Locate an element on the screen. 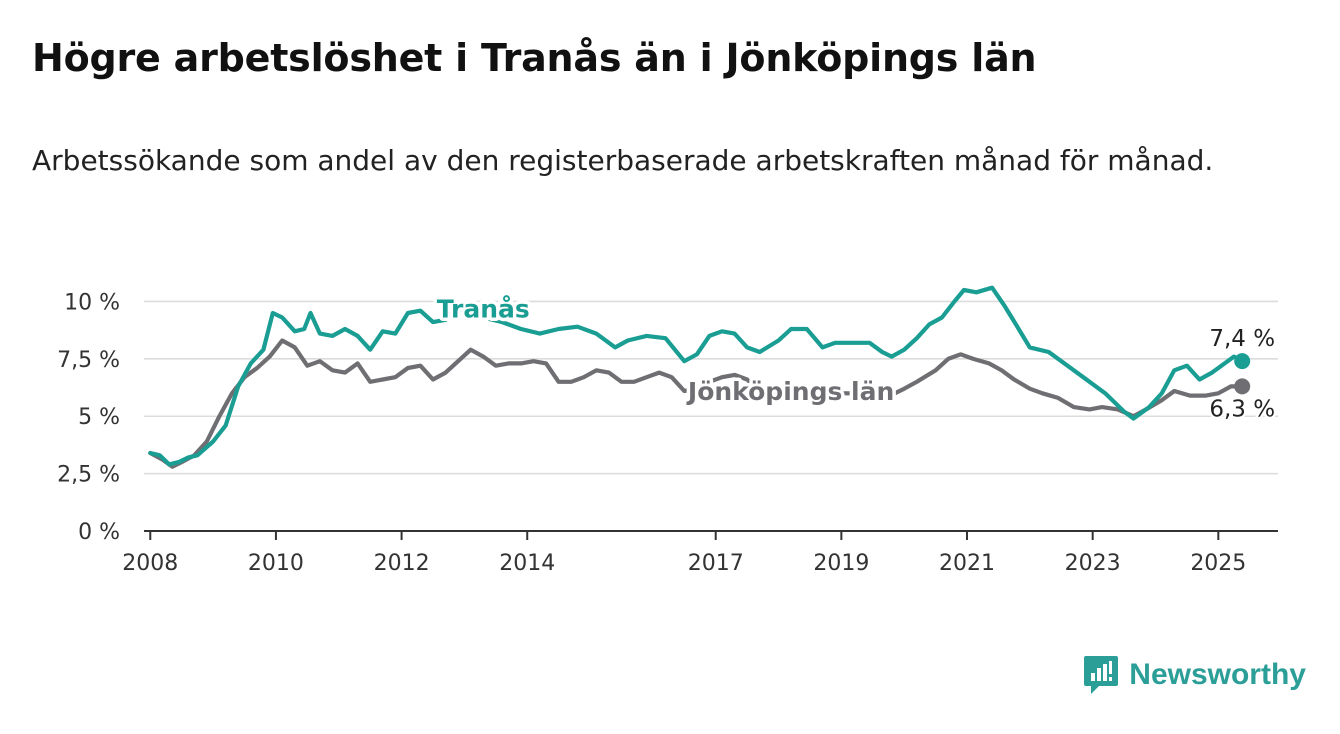  series-end-value-label: 6,3 % is located at coordinates (1242, 409).